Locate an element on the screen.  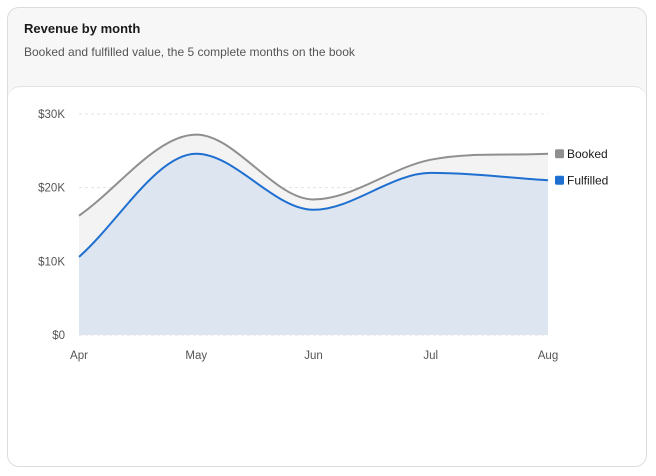
x-tick-label: Aug is located at coordinates (548, 356).